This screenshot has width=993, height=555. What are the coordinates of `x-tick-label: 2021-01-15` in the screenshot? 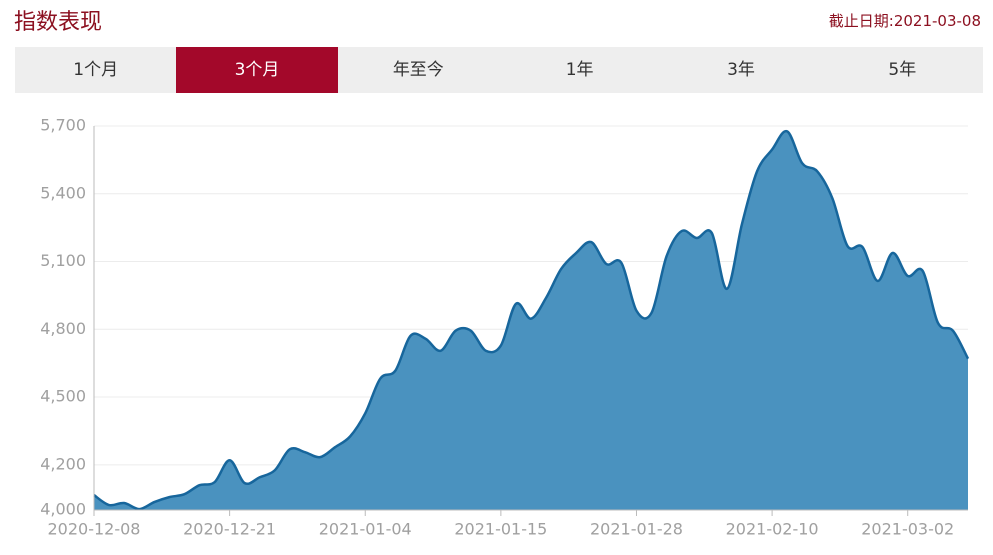 It's located at (500, 529).